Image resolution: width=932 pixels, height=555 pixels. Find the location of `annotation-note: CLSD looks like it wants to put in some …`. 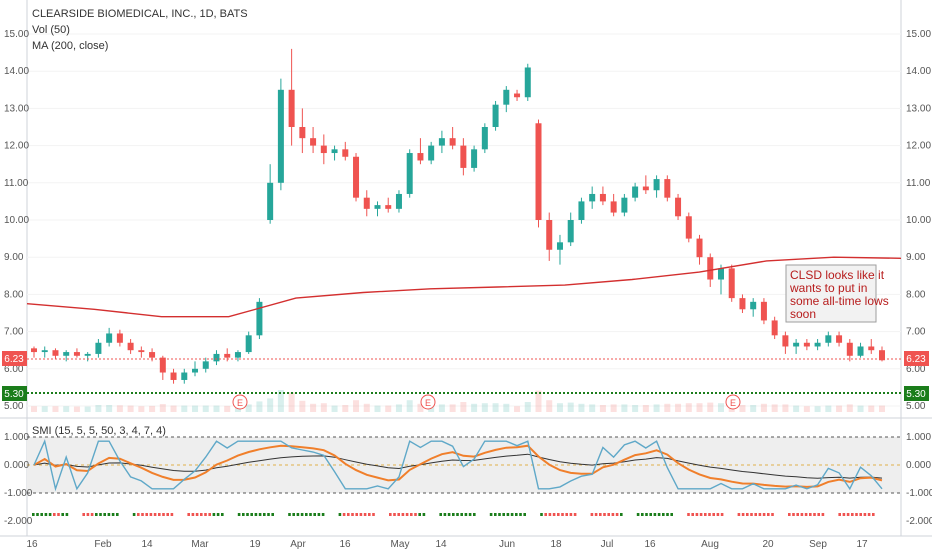

annotation-note: CLSD looks like it wants to put in some … is located at coordinates (837, 293).